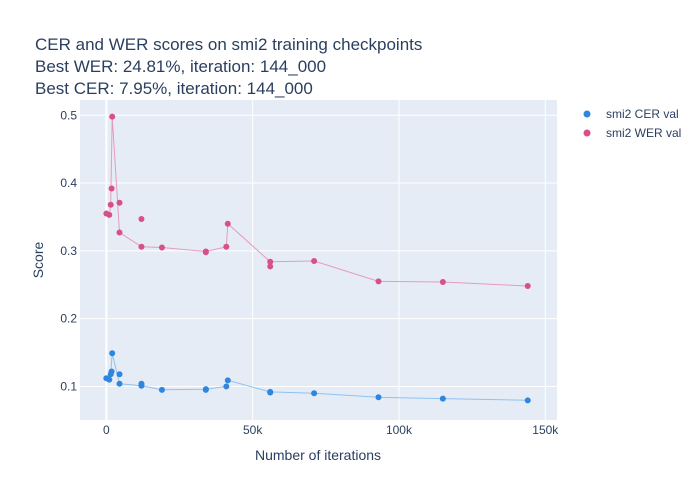  Describe the element at coordinates (643, 133) in the screenshot. I see `legend-label-wer: smi2 WER val` at that location.